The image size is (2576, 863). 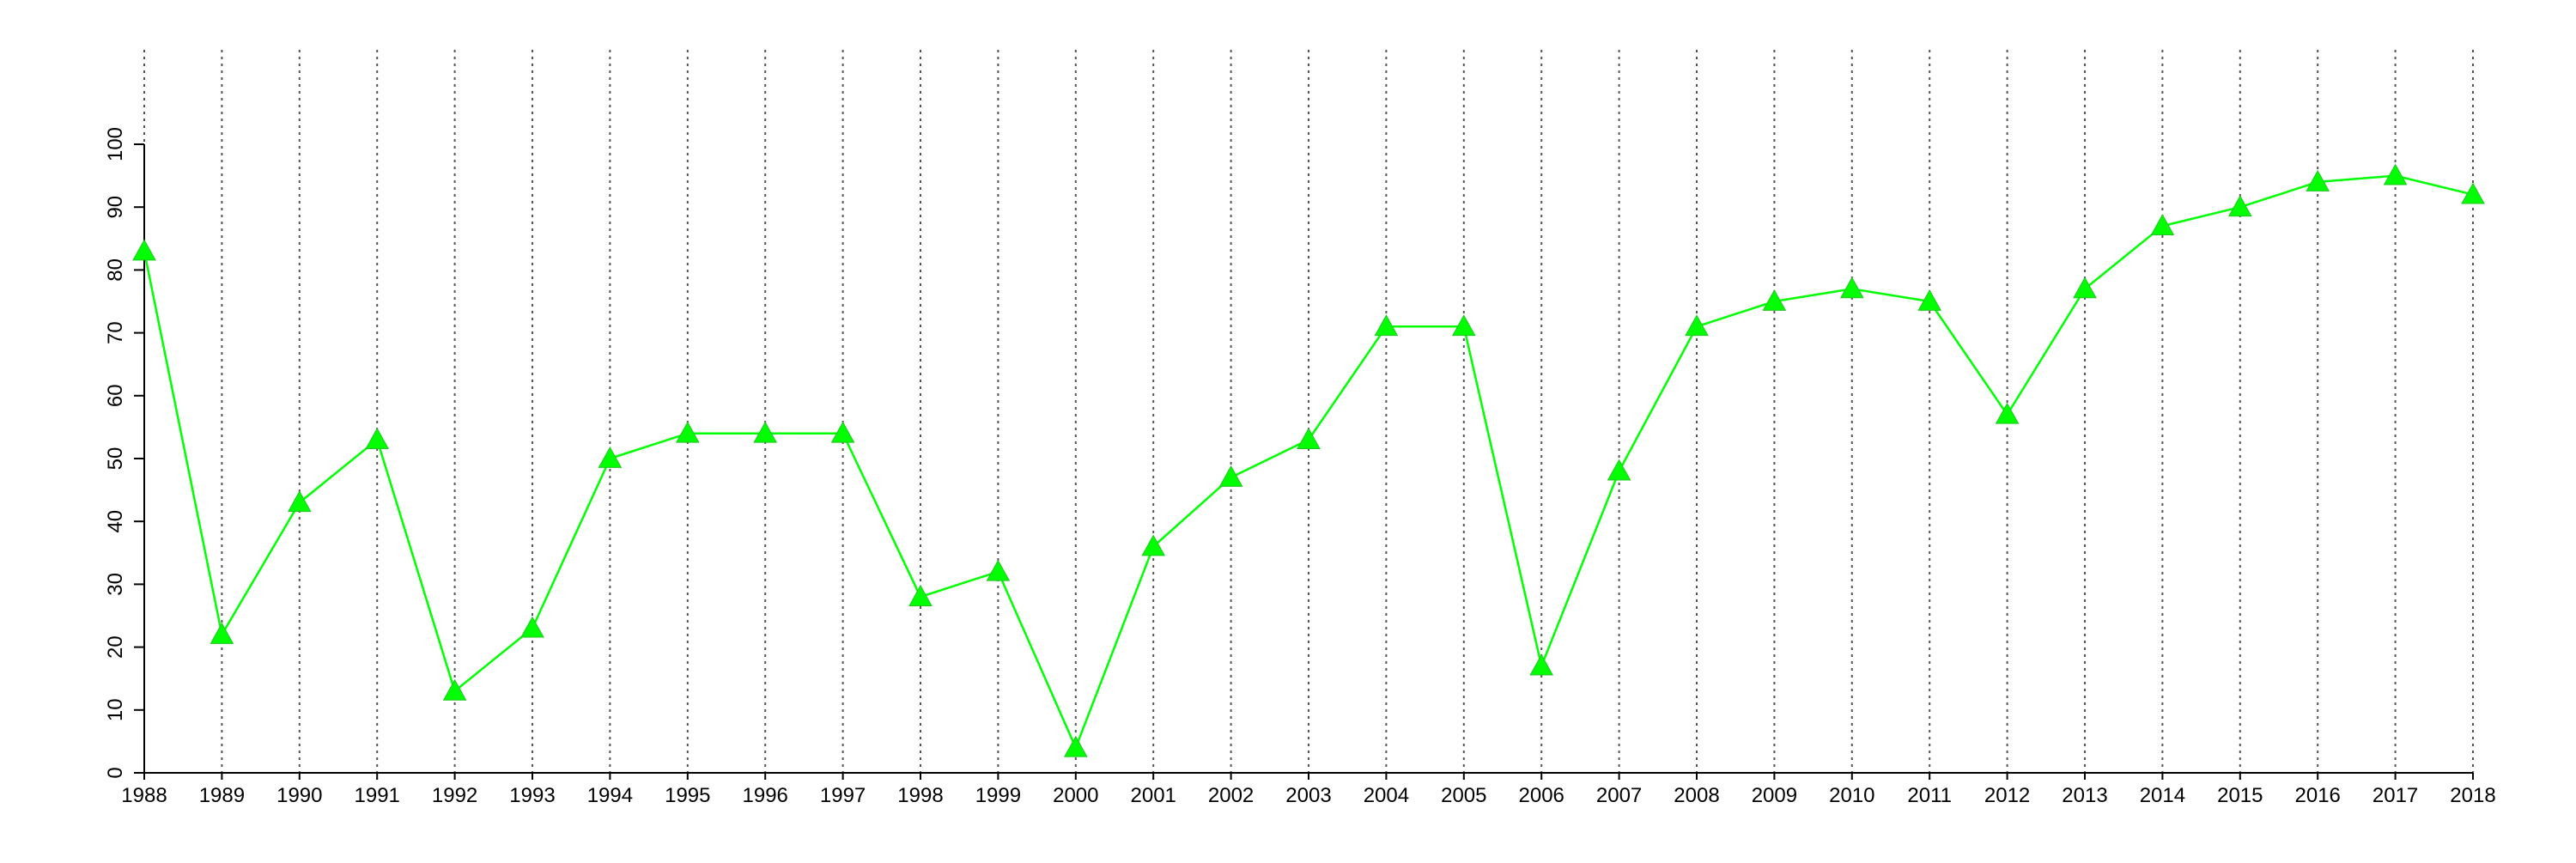 I want to click on x-tick-label: 1990, so click(x=299, y=796).